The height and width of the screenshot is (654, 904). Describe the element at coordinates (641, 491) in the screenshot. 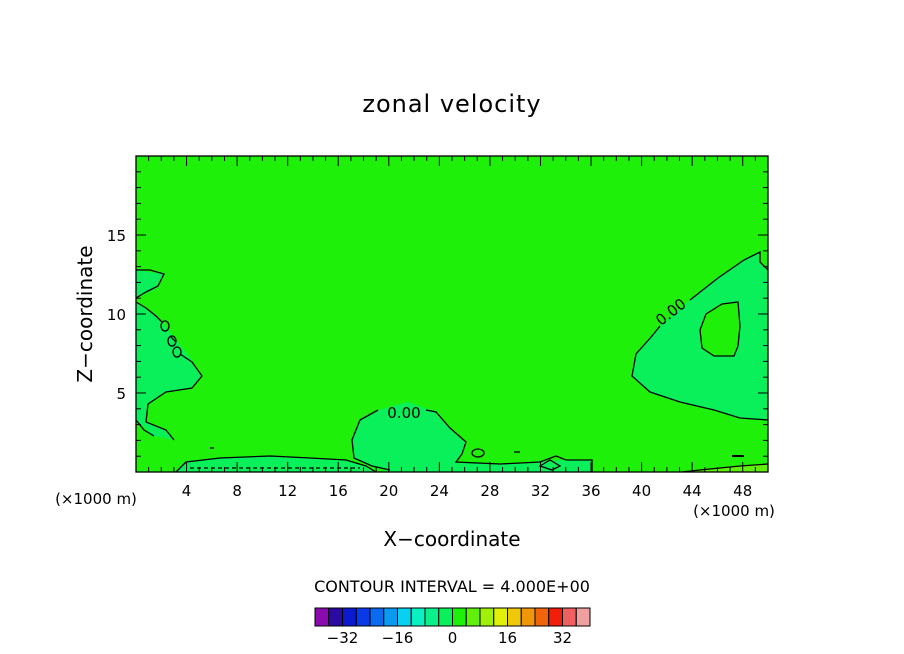

I see `x-tick-label: 40` at that location.